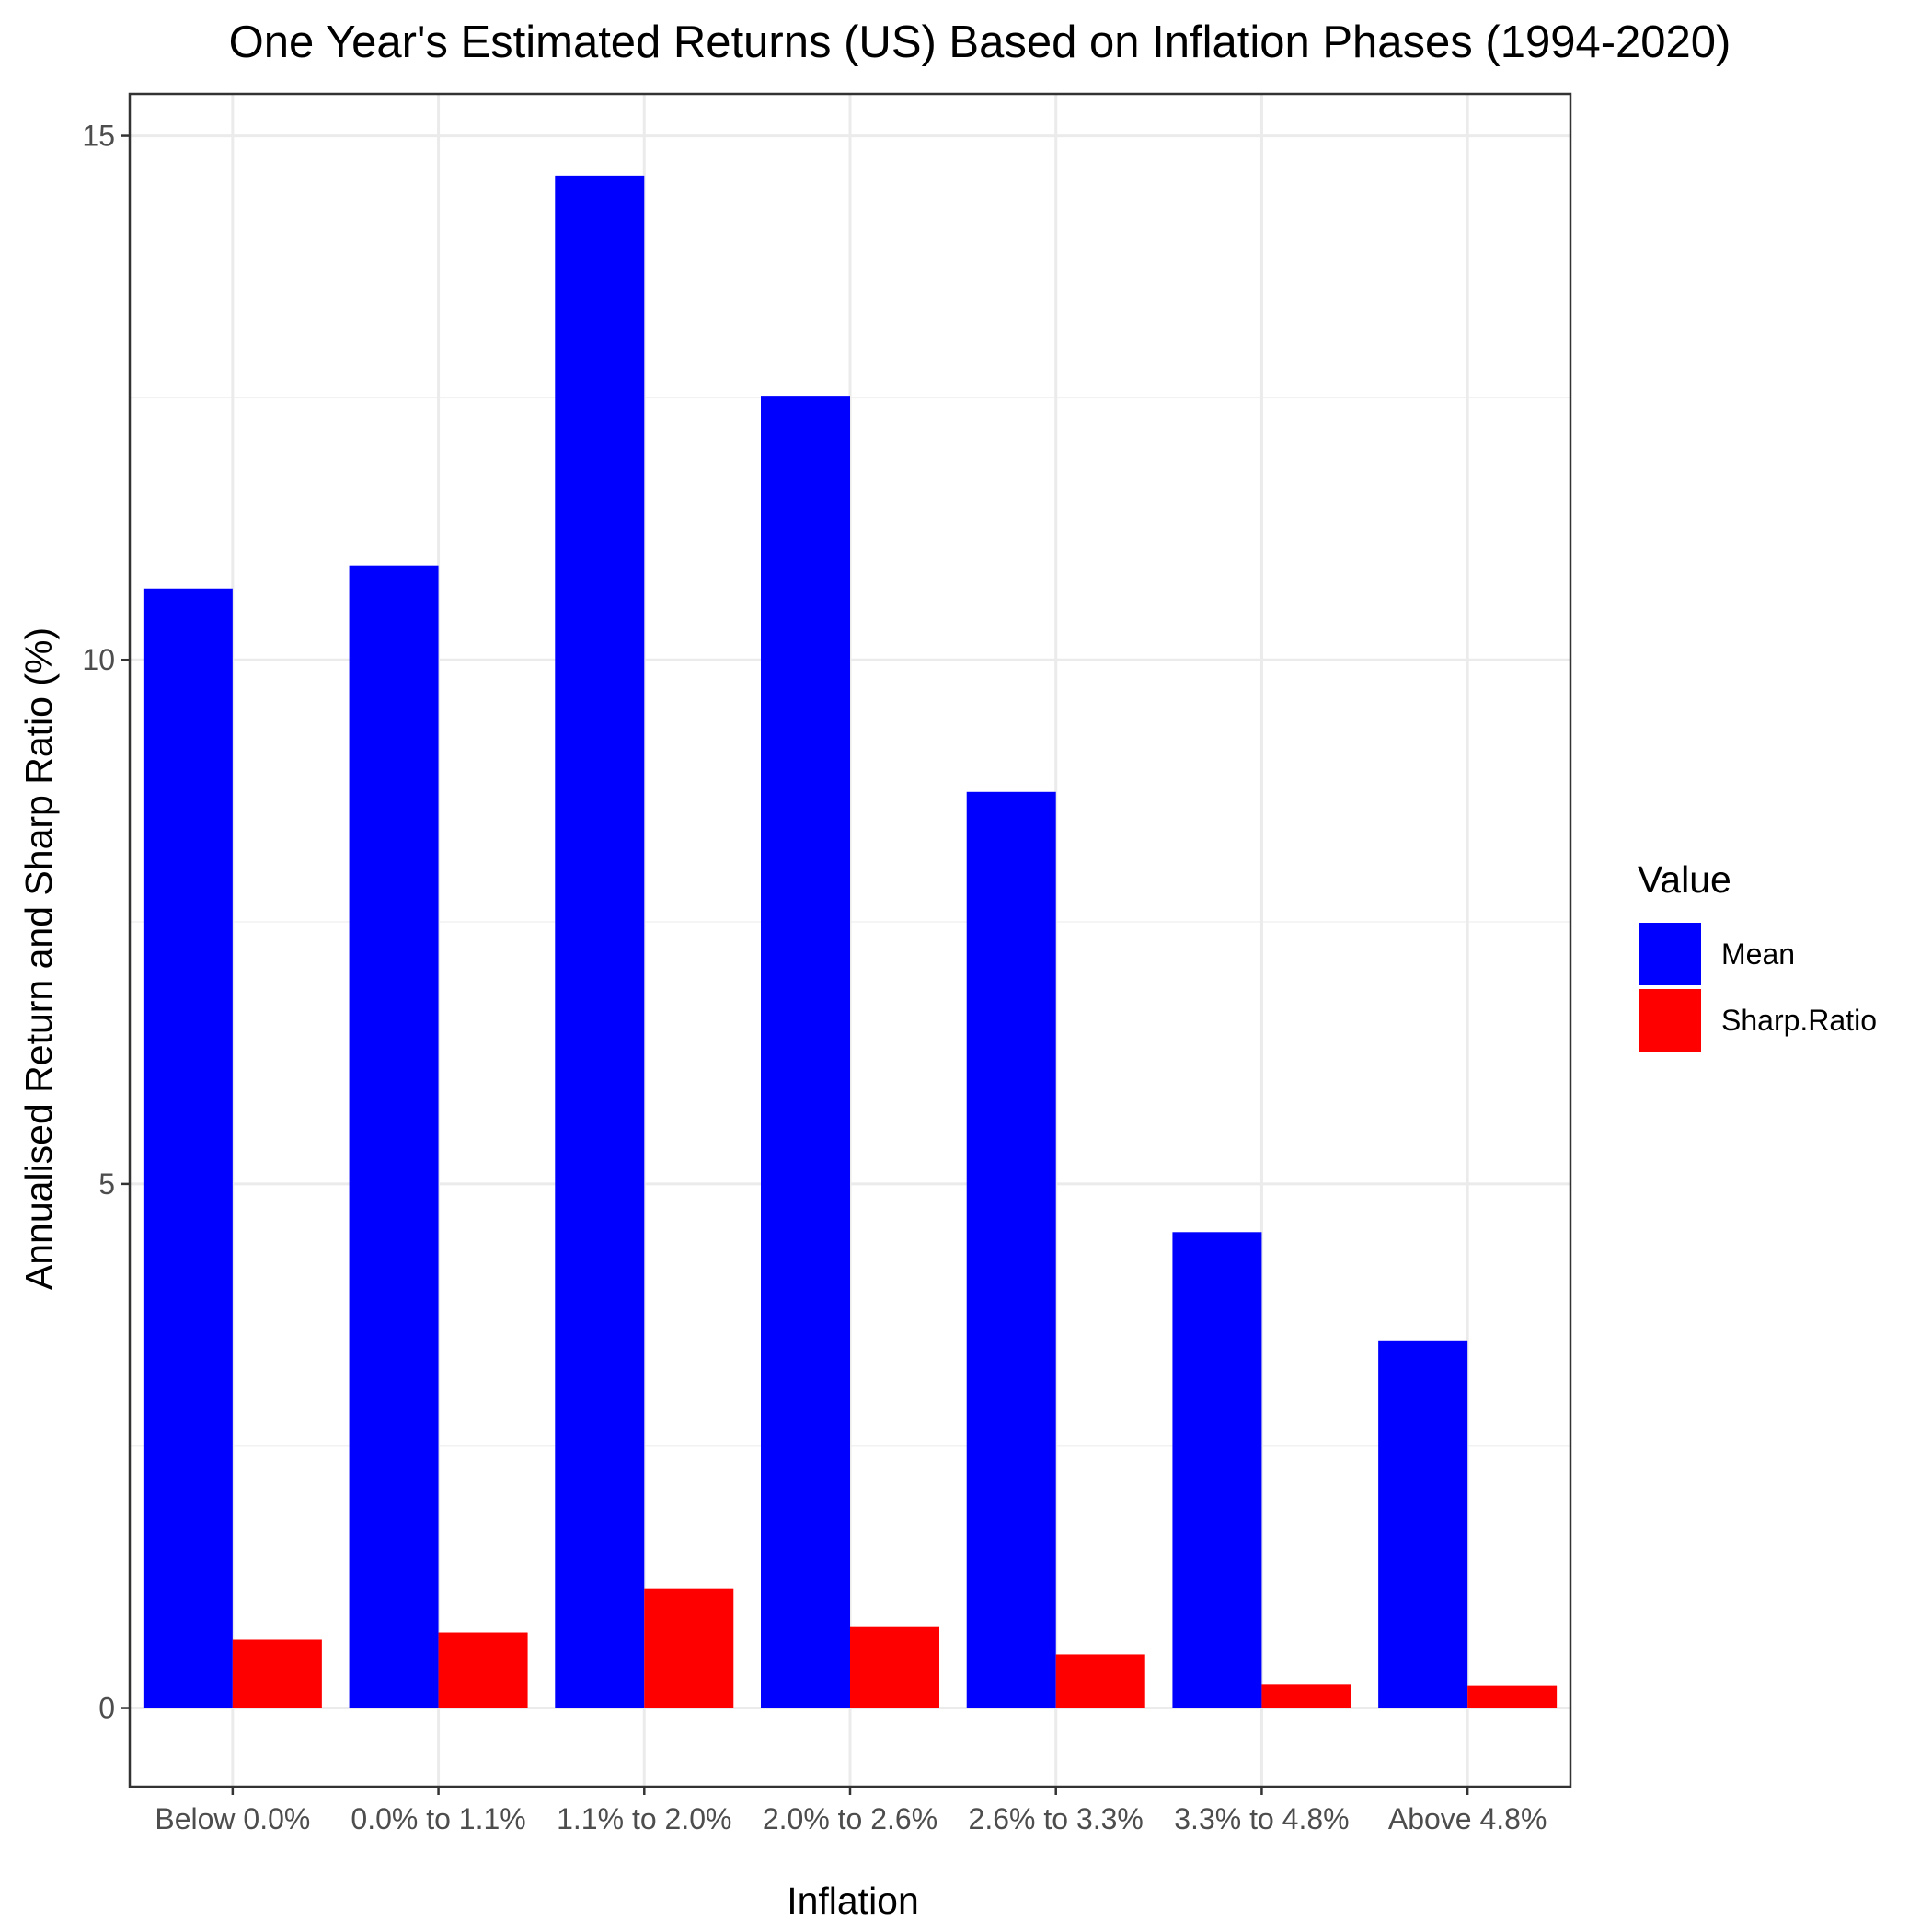  What do you see at coordinates (853, 1901) in the screenshot?
I see `x-axis-title: Inflation` at bounding box center [853, 1901].